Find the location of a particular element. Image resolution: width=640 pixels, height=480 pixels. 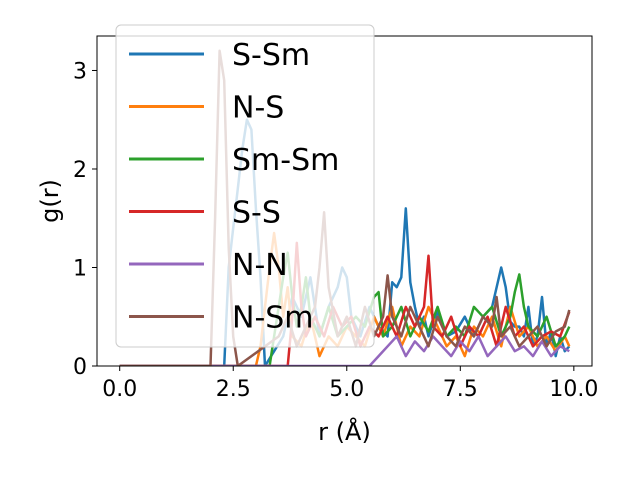

x-tick-label: 2.5 is located at coordinates (233, 389).